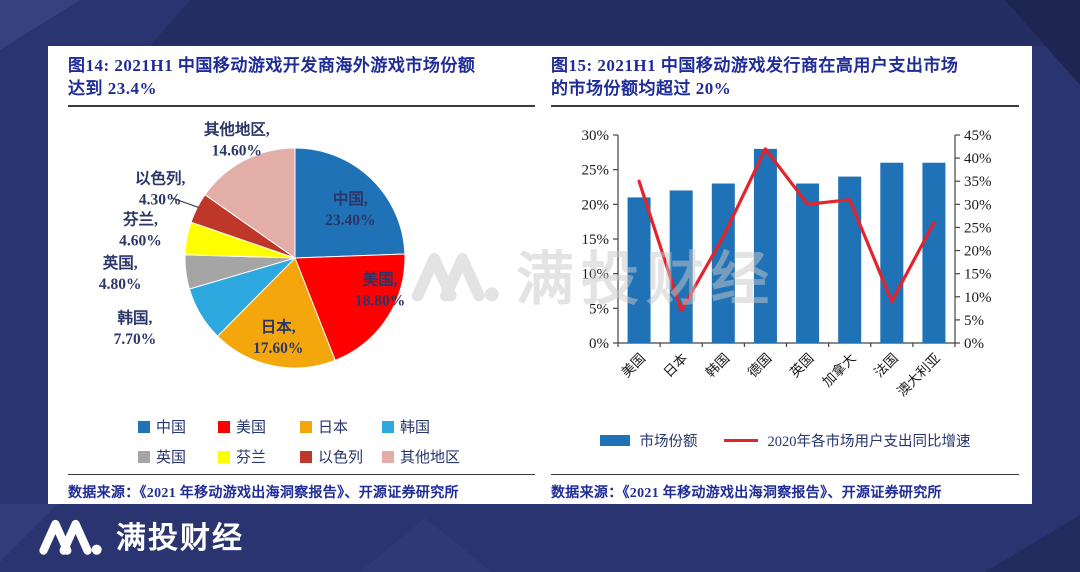 The image size is (1080, 572). What do you see at coordinates (668, 442) in the screenshot?
I see `bar-legend-label-0: 市场份额` at bounding box center [668, 442].